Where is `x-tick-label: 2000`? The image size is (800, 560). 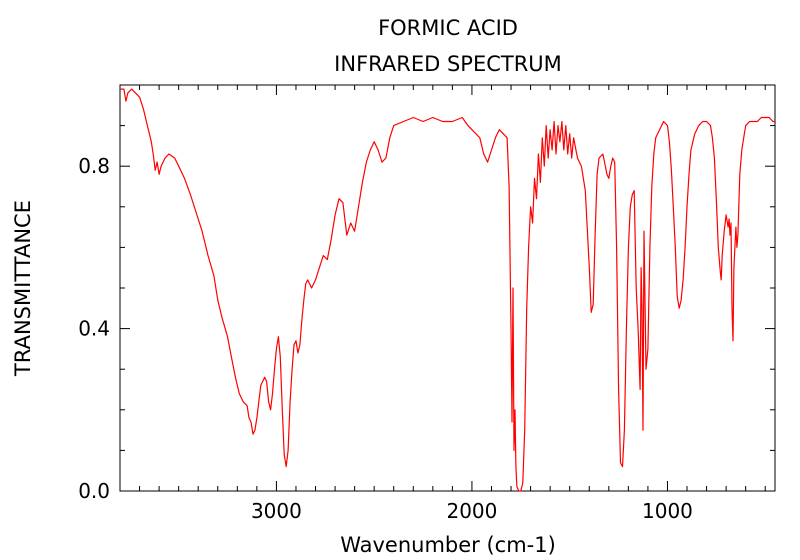
x-tick-label: 2000 is located at coordinates (471, 511).